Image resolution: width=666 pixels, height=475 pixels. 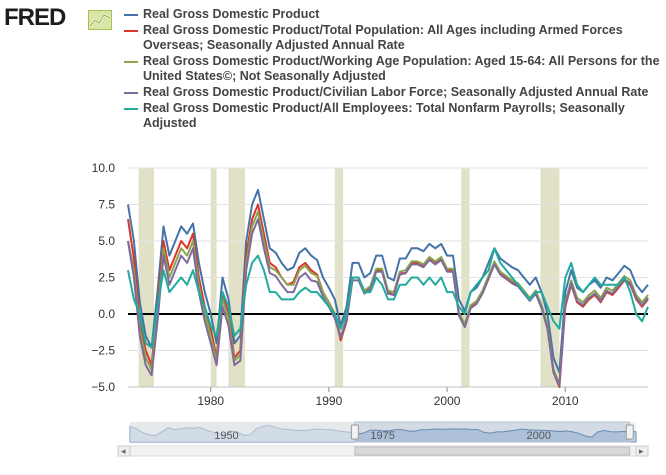 I want to click on range-navigator: 1950 1975 2000 ◂ ▸, so click(x=333, y=447).